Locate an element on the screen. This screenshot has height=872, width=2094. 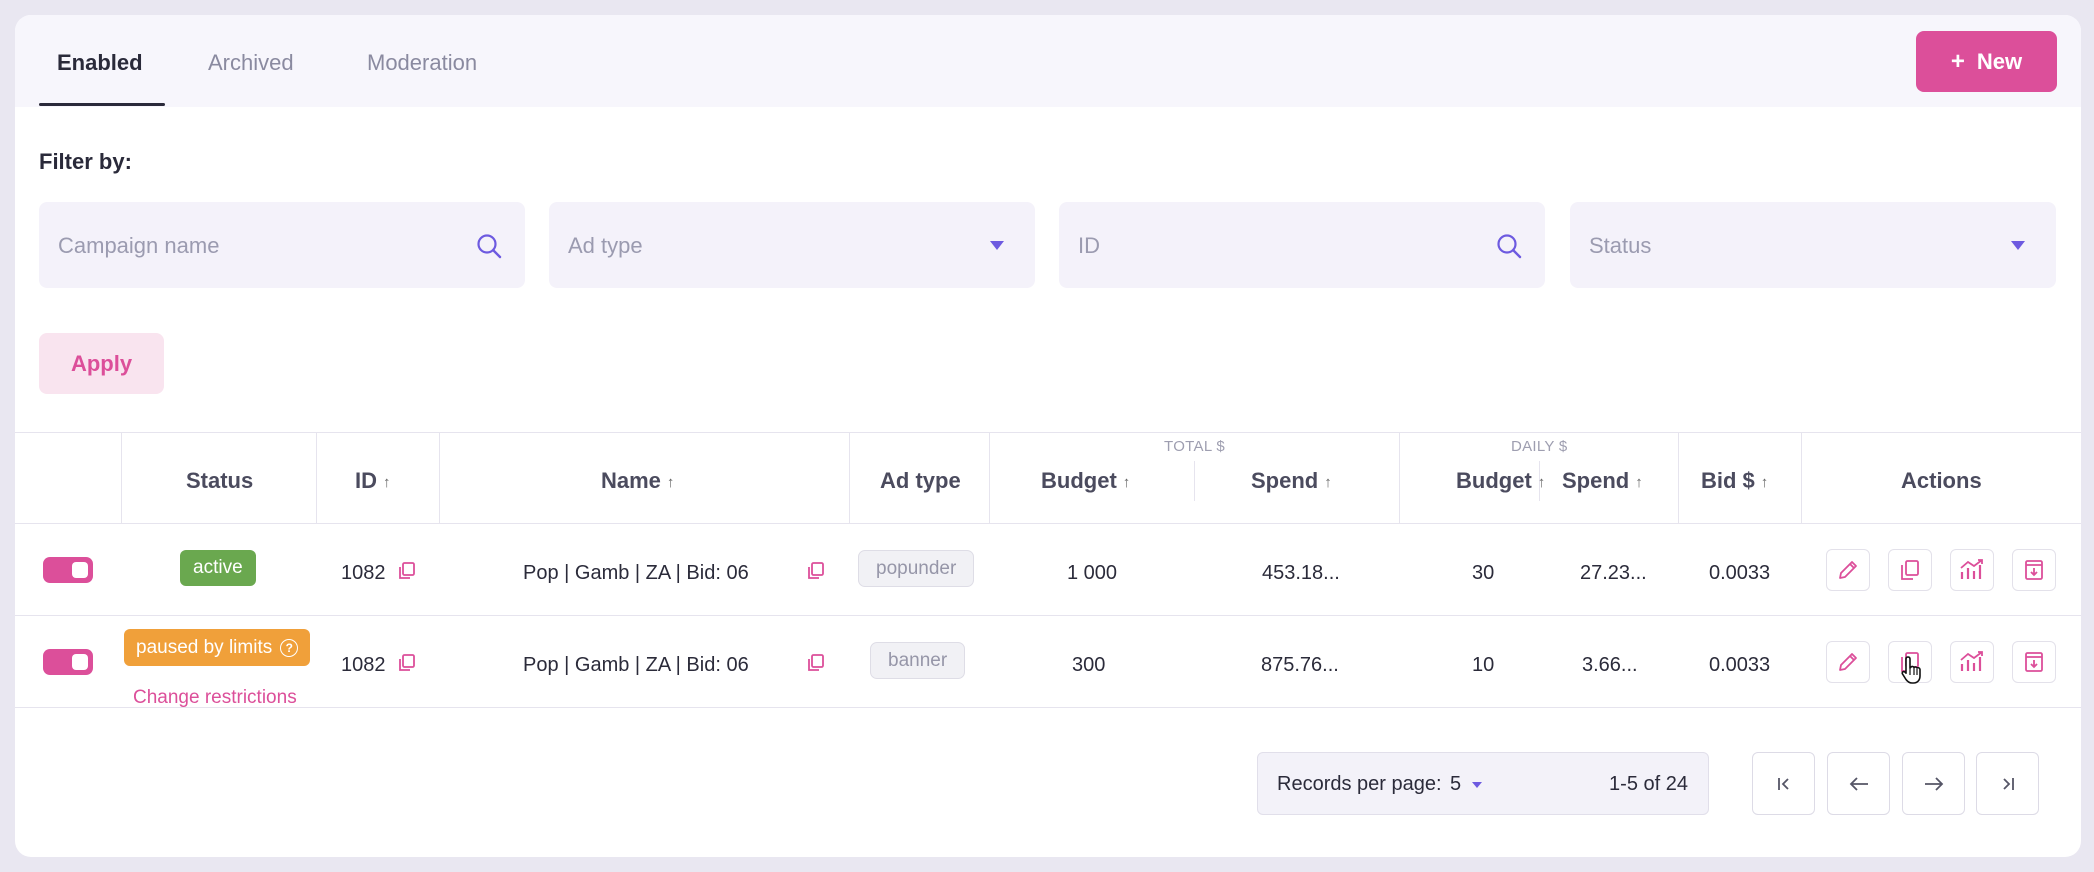
active-tab-indicator is located at coordinates (102, 104).